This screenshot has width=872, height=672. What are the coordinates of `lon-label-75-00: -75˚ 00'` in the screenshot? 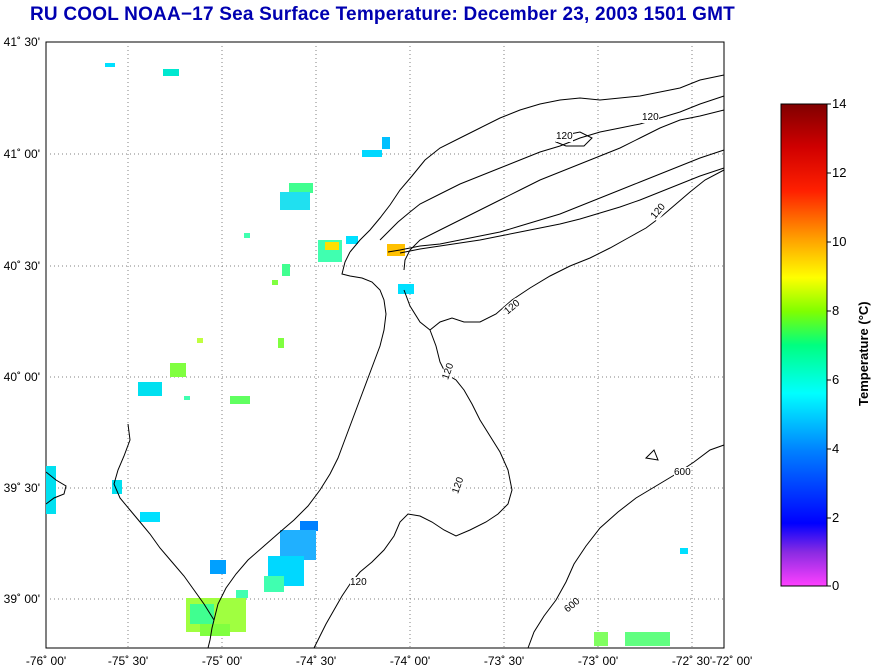 It's located at (222, 661).